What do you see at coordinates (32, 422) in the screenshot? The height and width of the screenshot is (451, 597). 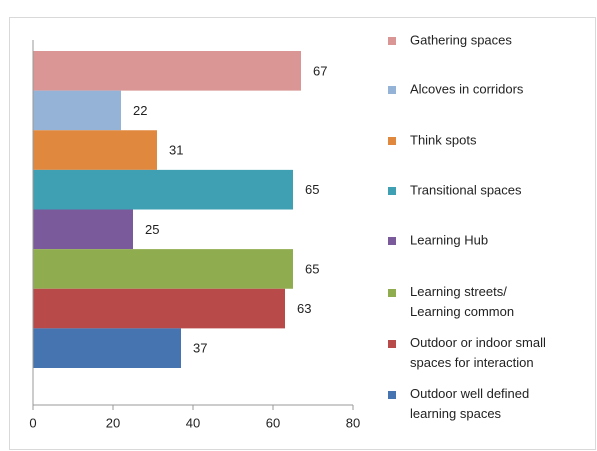 I see `x-tick-label: 0` at bounding box center [32, 422].